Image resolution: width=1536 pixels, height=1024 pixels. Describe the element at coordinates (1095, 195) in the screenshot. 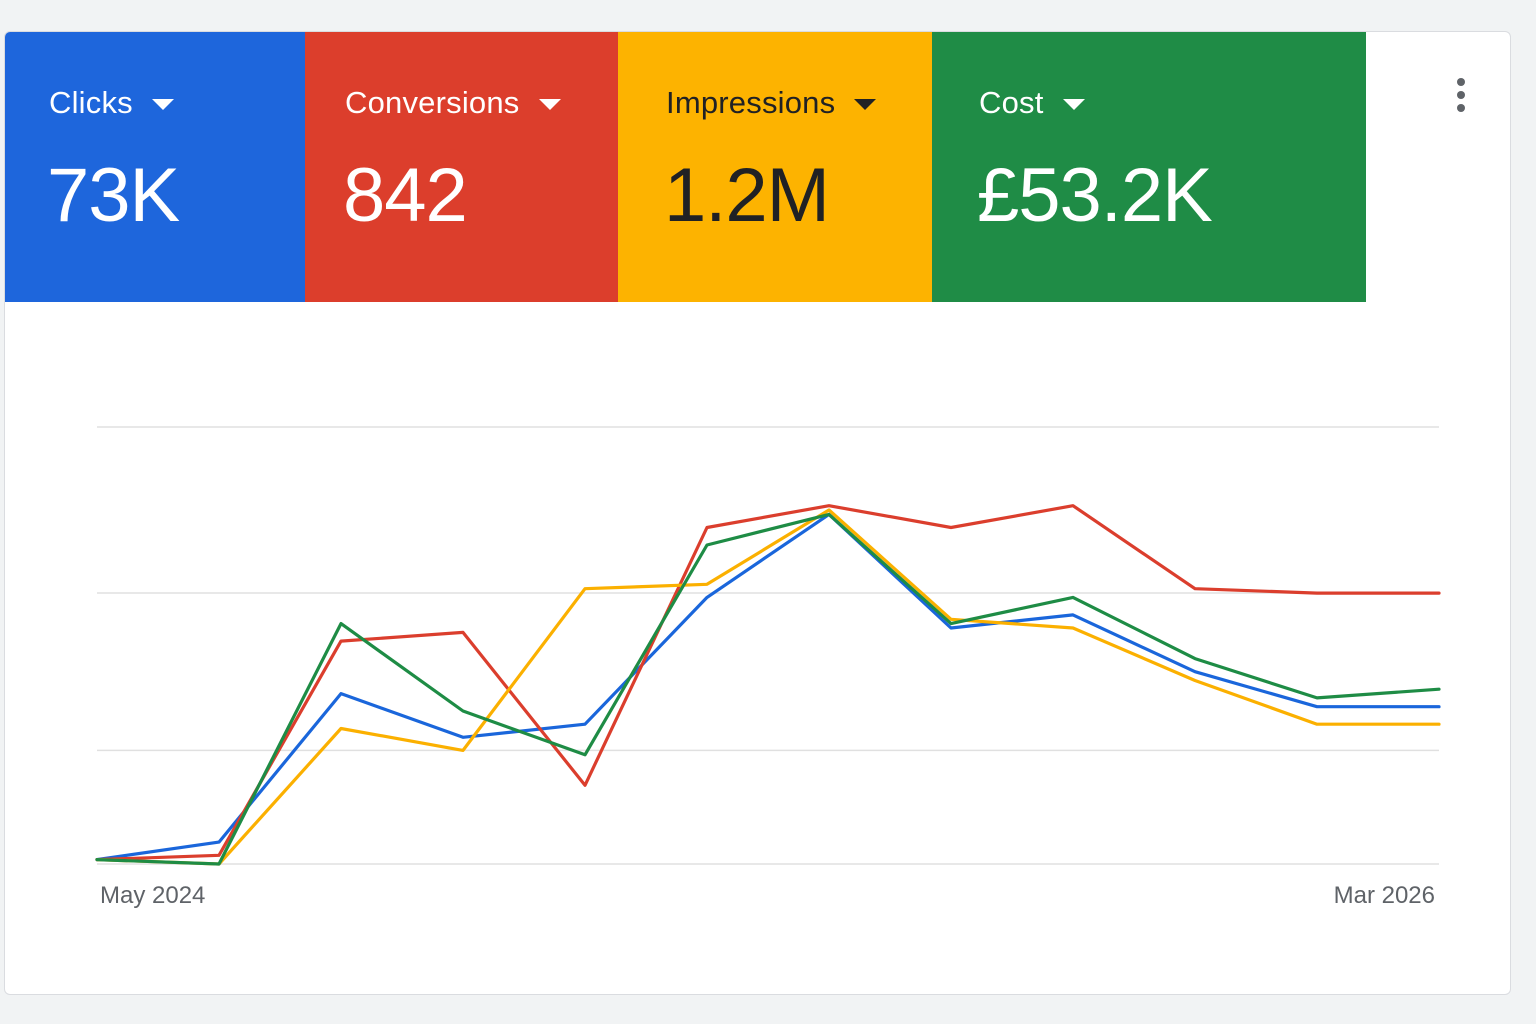

I see `metric-value: £53.2K` at that location.